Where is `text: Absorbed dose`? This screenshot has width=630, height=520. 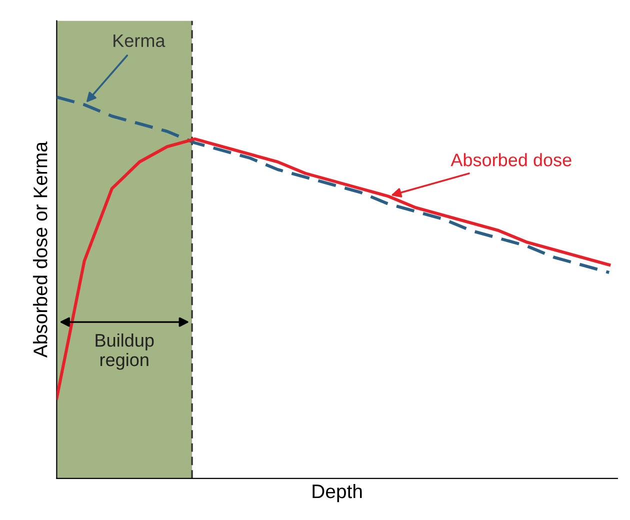
text: Absorbed dose is located at coordinates (511, 159).